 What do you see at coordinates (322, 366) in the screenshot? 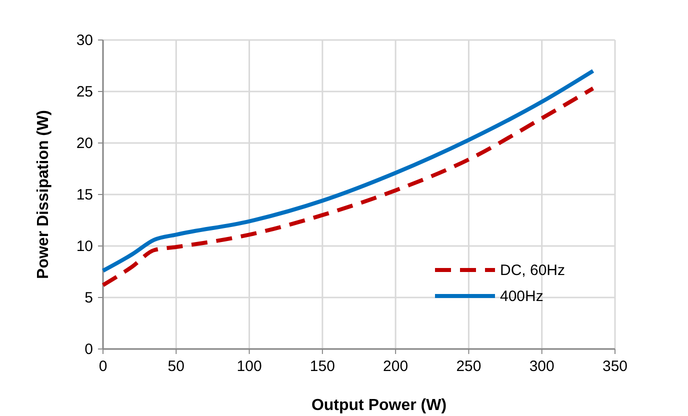
I see `x-tick-label: 150` at bounding box center [322, 366].